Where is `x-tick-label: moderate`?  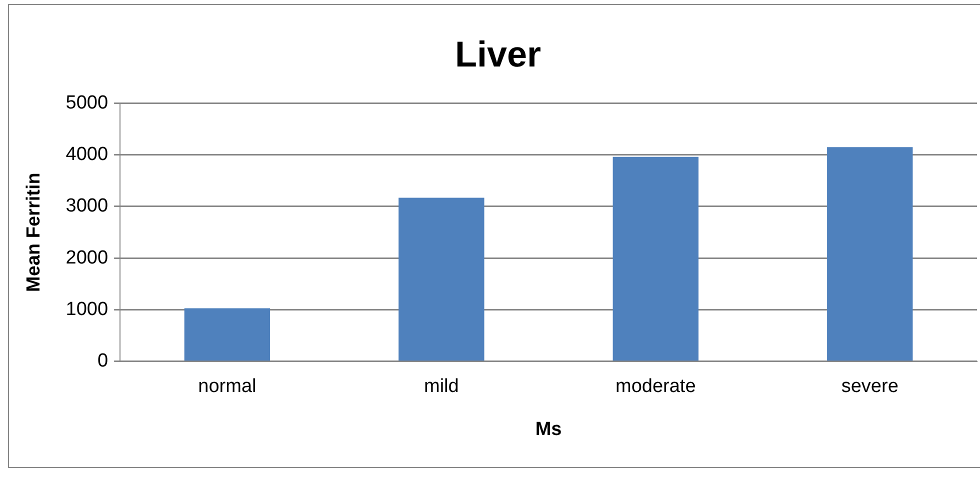
x-tick-label: moderate is located at coordinates (656, 387).